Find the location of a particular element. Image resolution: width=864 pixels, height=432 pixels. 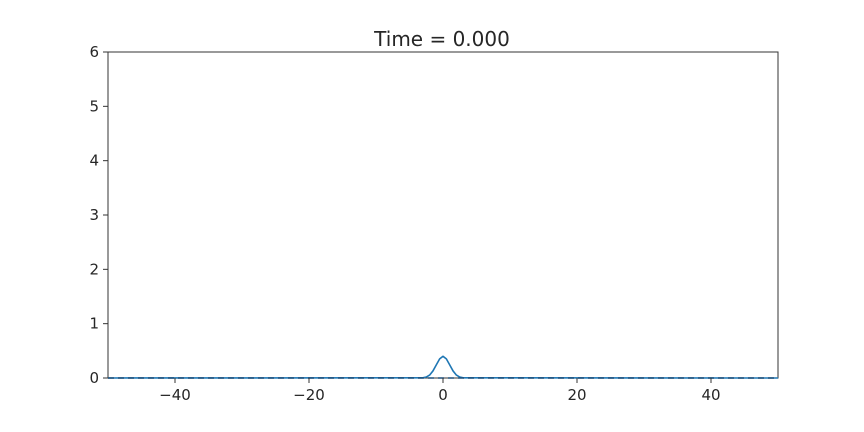

series-line is located at coordinates (443, 367).